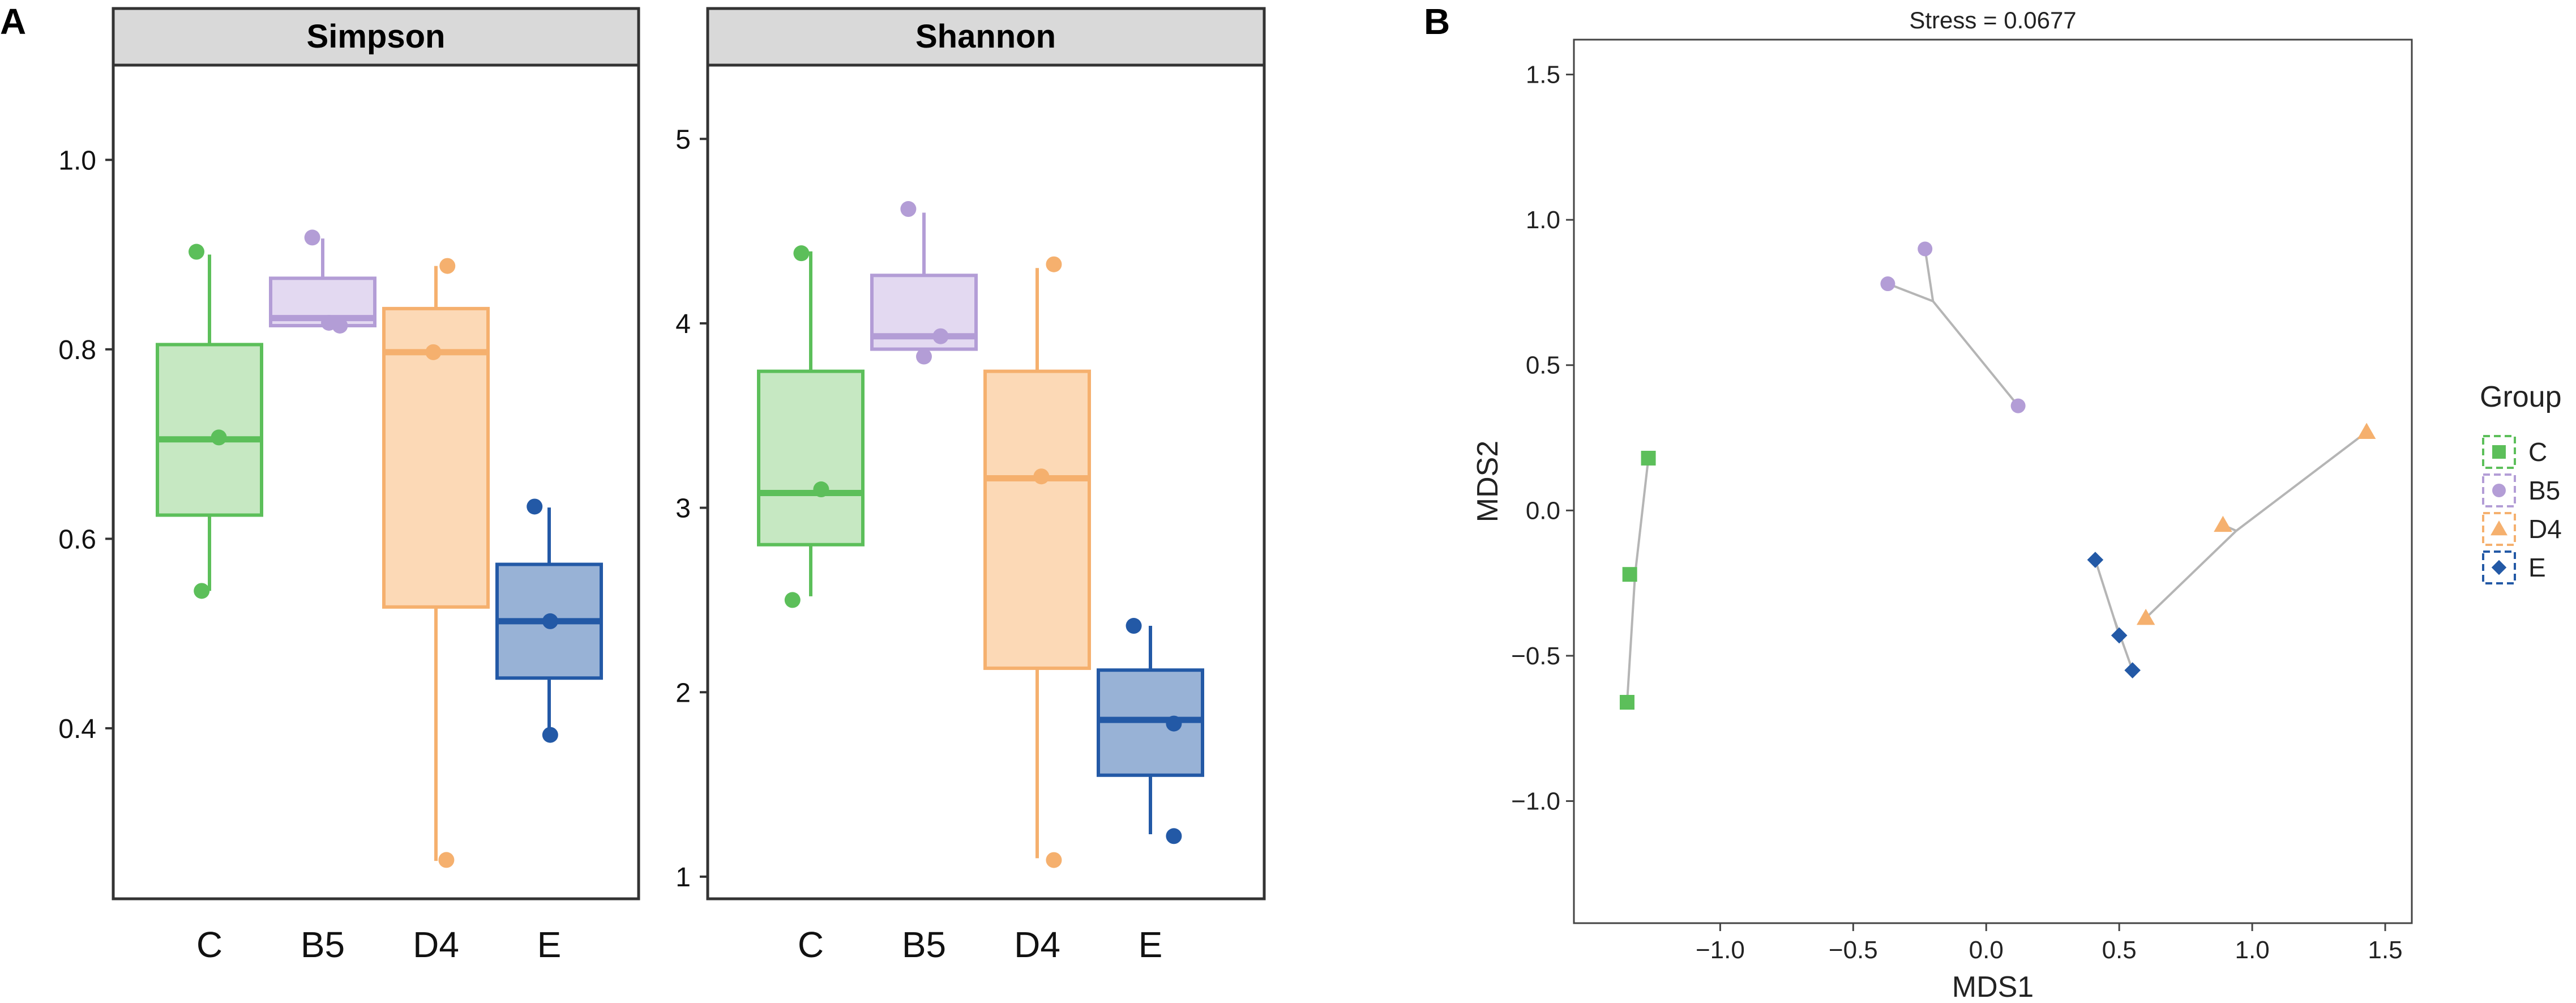  What do you see at coordinates (77, 161) in the screenshot?
I see `simpson-y-tick-label: 1.0` at bounding box center [77, 161].